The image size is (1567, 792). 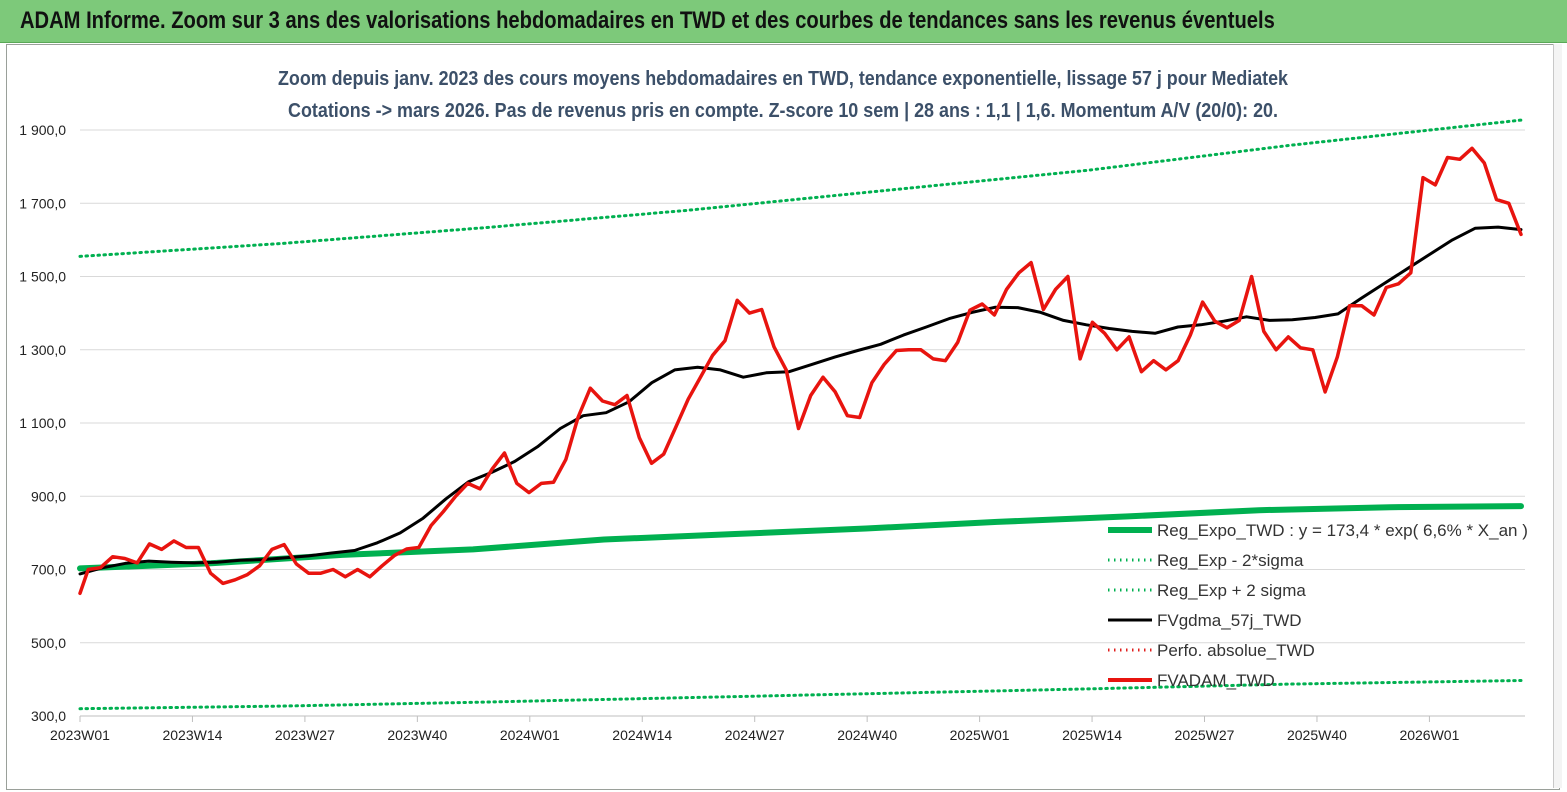 I want to click on y-tick-label: 1 300,0, so click(x=42, y=350).